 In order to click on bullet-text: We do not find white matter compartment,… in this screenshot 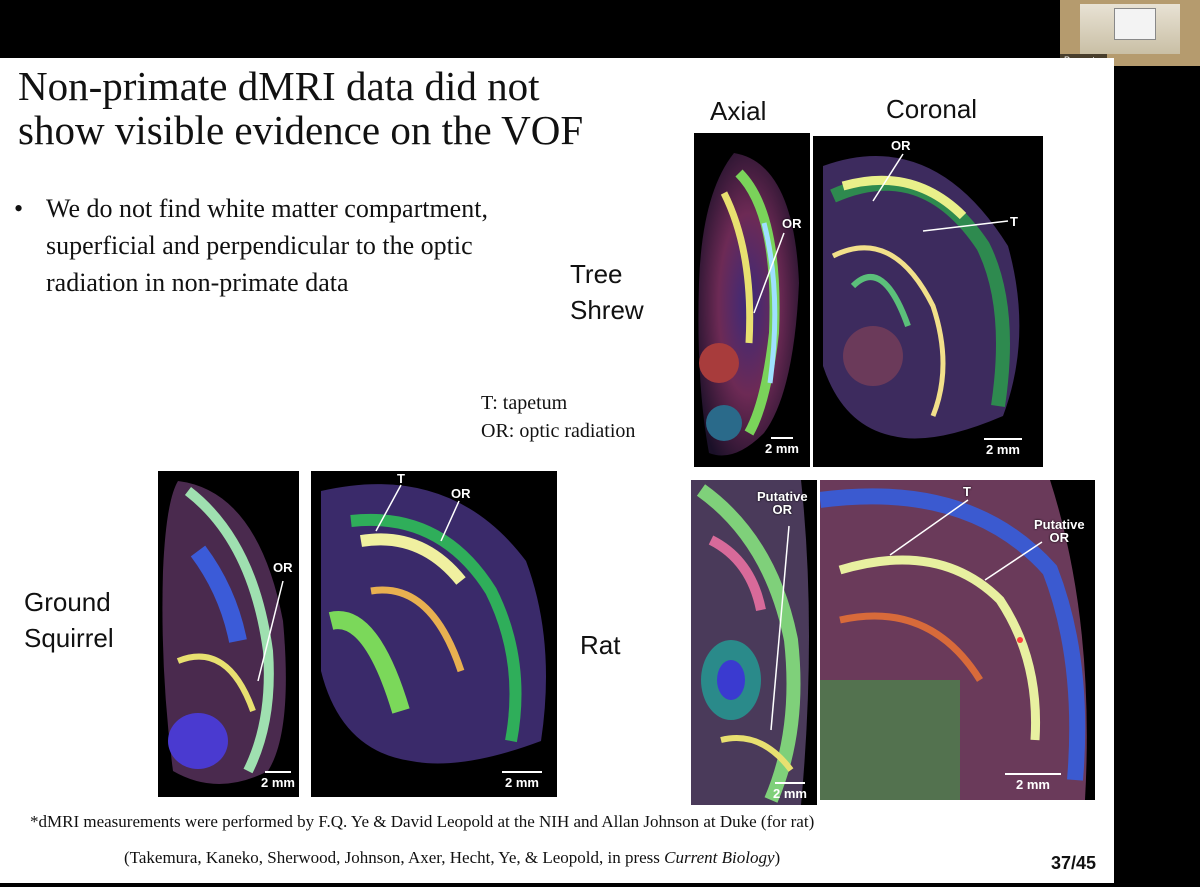, I will do `click(267, 245)`.